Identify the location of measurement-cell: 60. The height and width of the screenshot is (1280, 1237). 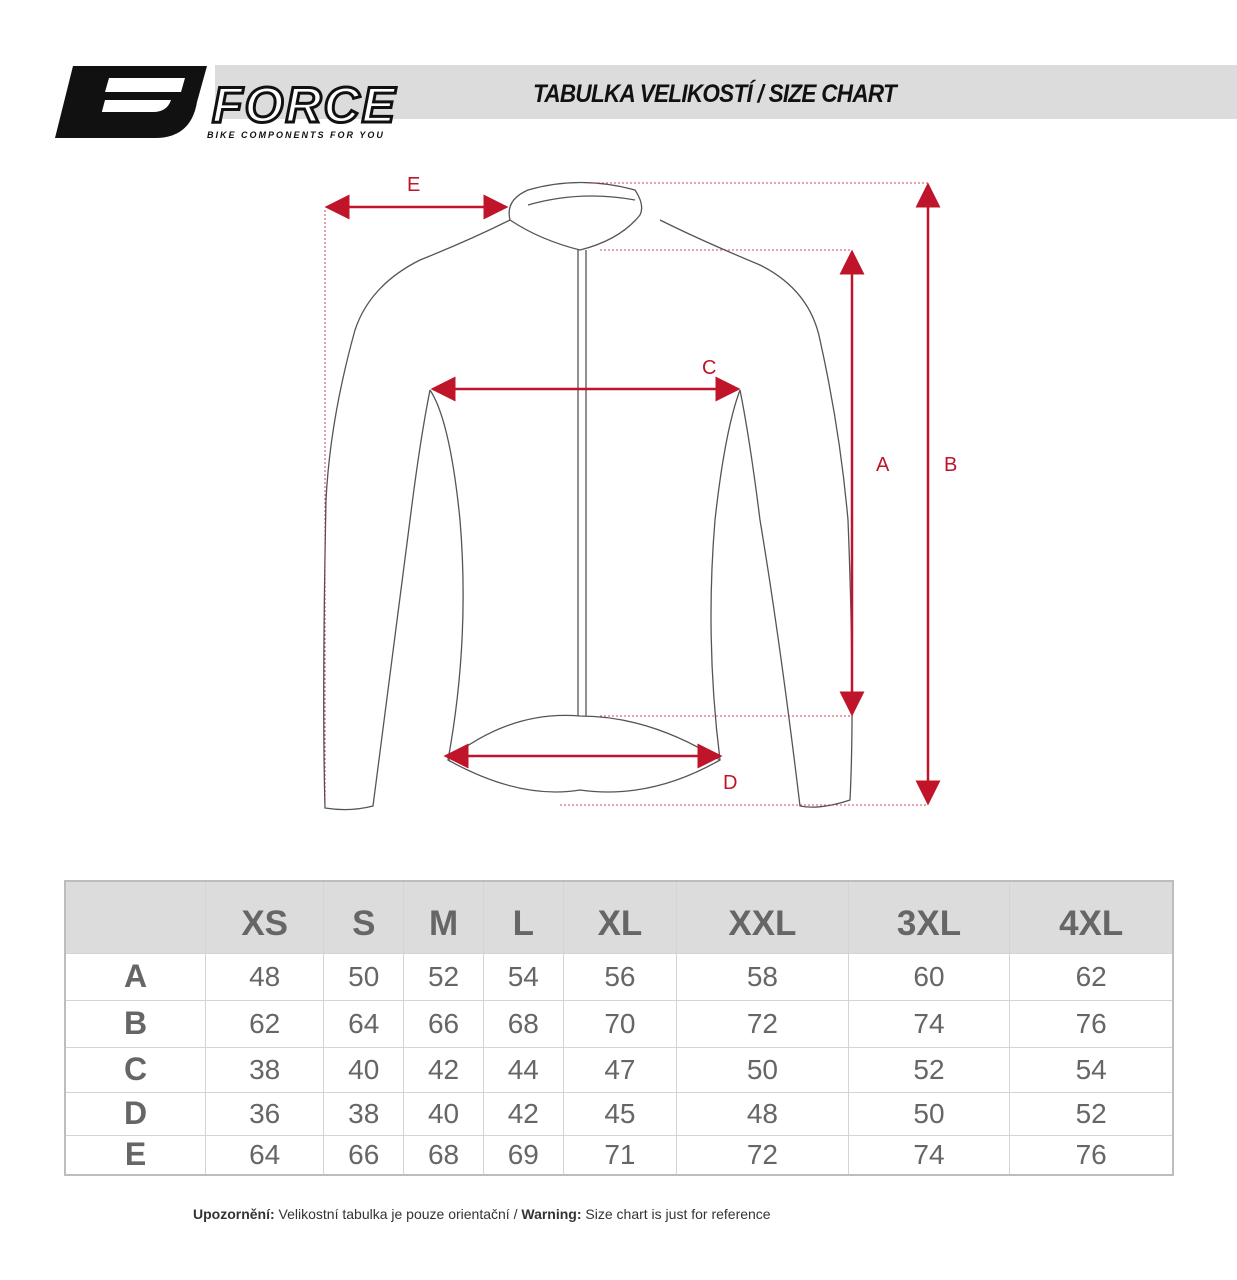
(929, 976).